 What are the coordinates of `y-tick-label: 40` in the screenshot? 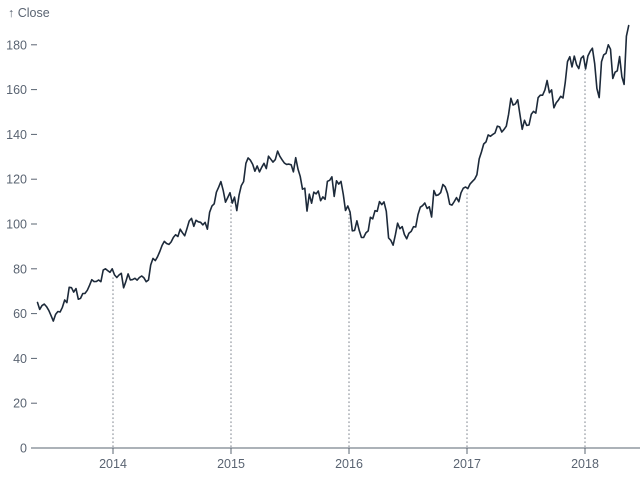 It's located at (20, 359).